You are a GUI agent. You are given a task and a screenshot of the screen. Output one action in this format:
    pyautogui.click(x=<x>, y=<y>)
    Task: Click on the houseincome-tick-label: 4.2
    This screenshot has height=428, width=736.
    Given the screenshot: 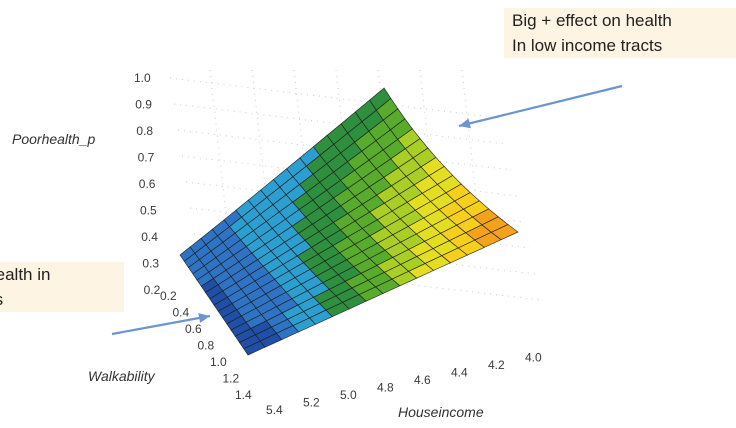 What is the action you would take?
    pyautogui.click(x=496, y=365)
    